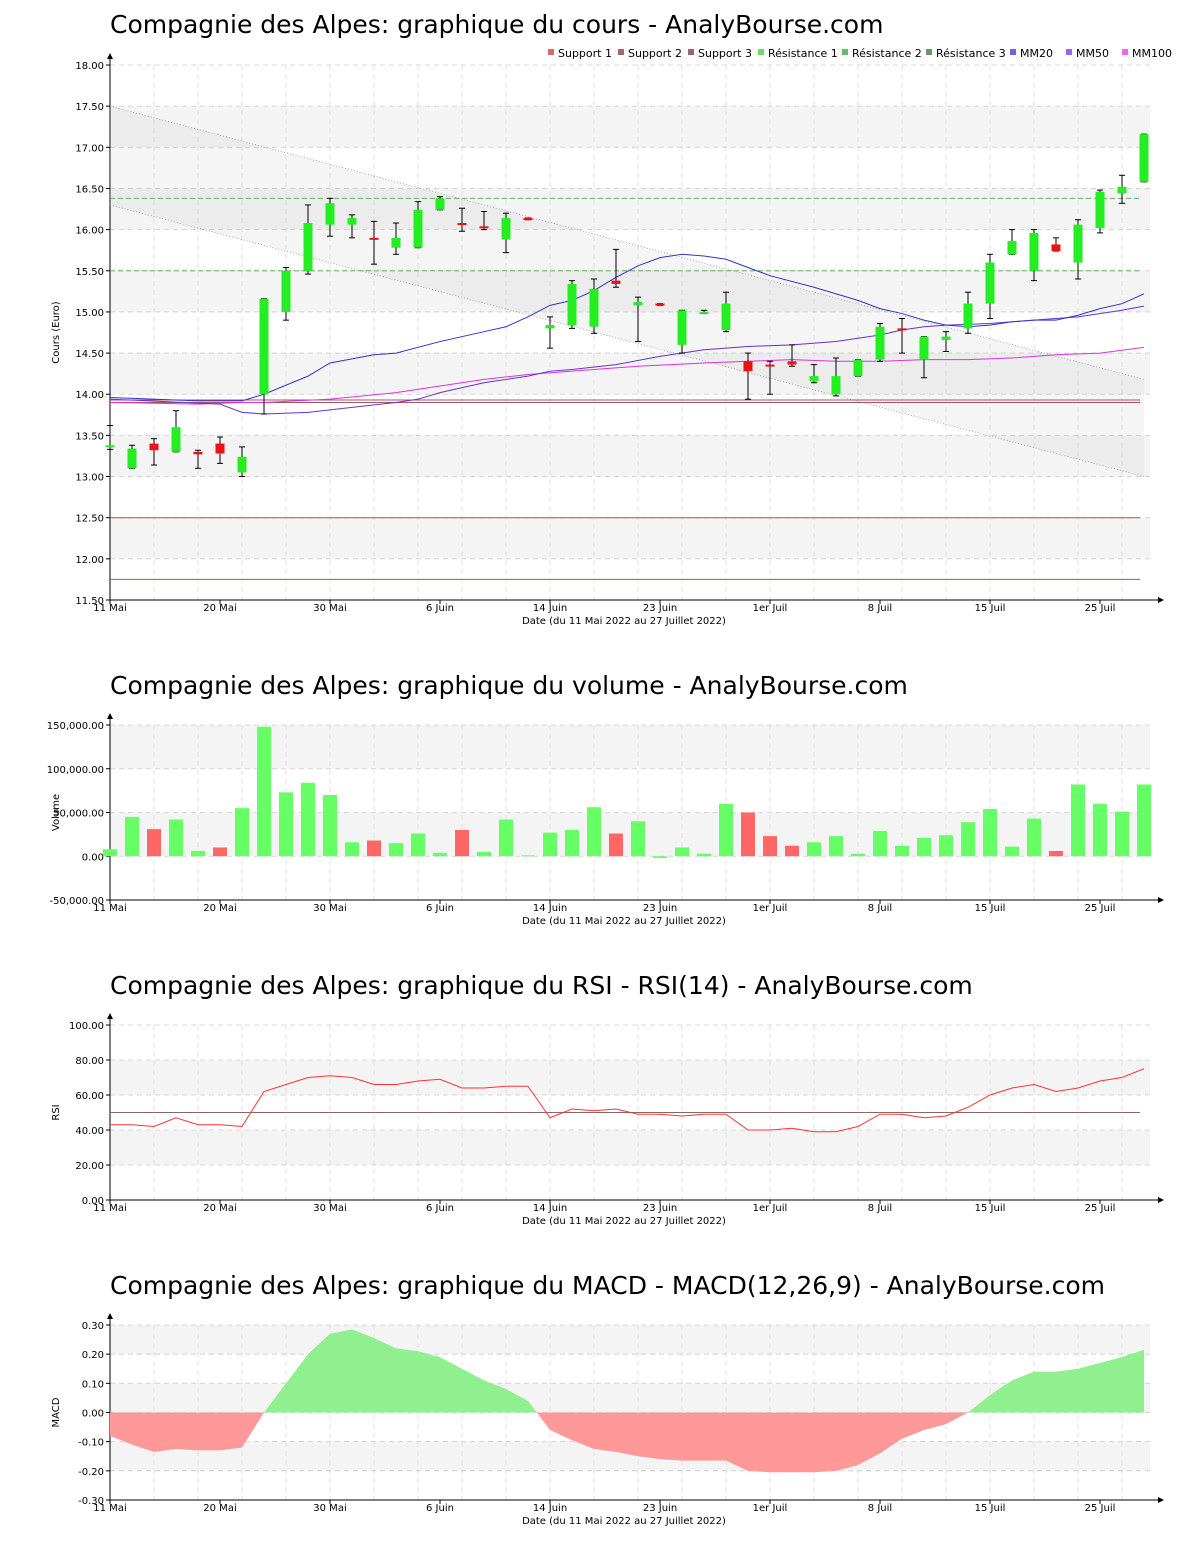 The width and height of the screenshot is (1200, 1550). Describe the element at coordinates (89, 313) in the screenshot. I see `y-tick-label: 15.00` at that location.